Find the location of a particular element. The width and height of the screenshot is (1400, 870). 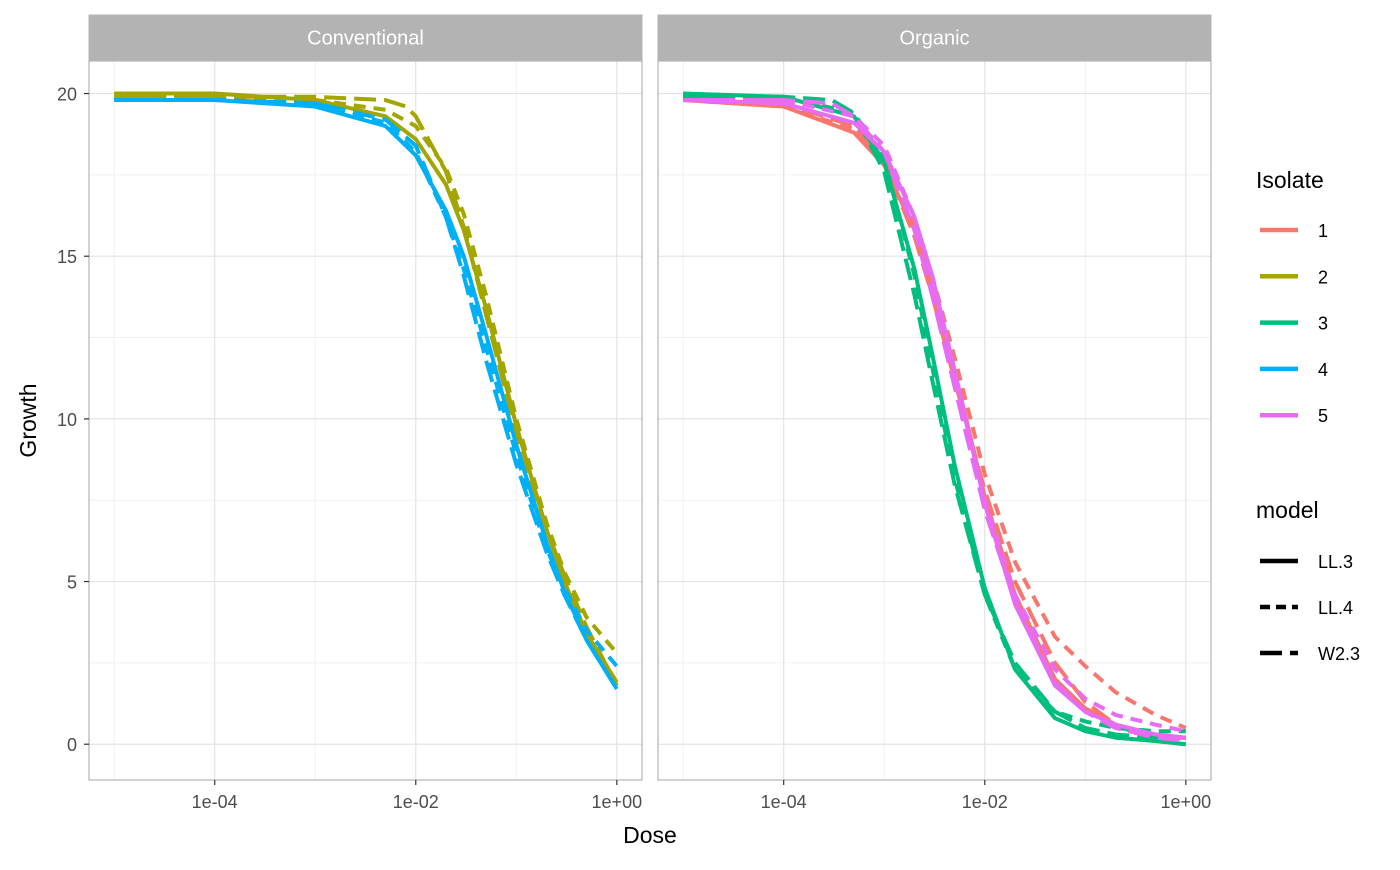

y-tick-label: 10 is located at coordinates (67, 420).